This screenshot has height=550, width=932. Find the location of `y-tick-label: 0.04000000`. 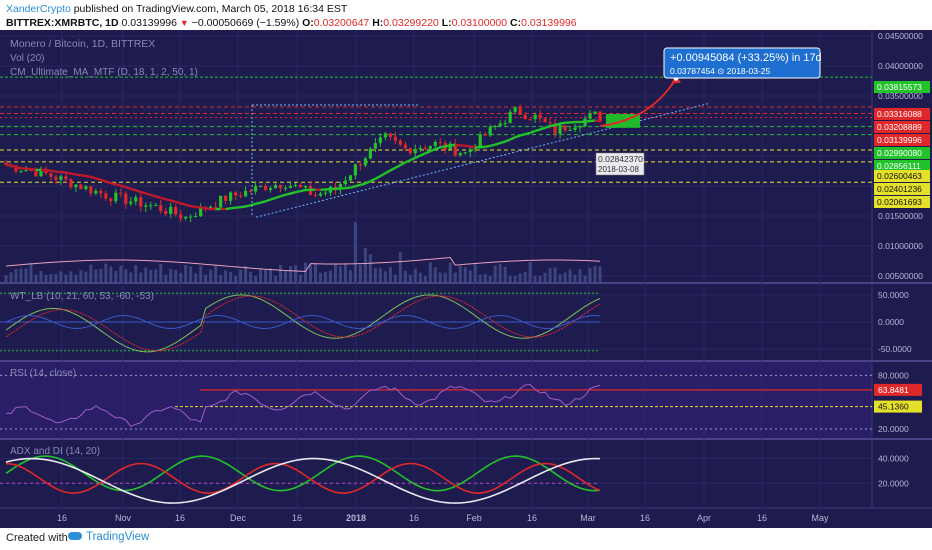

y-tick-label: 0.04000000 is located at coordinates (900, 66).